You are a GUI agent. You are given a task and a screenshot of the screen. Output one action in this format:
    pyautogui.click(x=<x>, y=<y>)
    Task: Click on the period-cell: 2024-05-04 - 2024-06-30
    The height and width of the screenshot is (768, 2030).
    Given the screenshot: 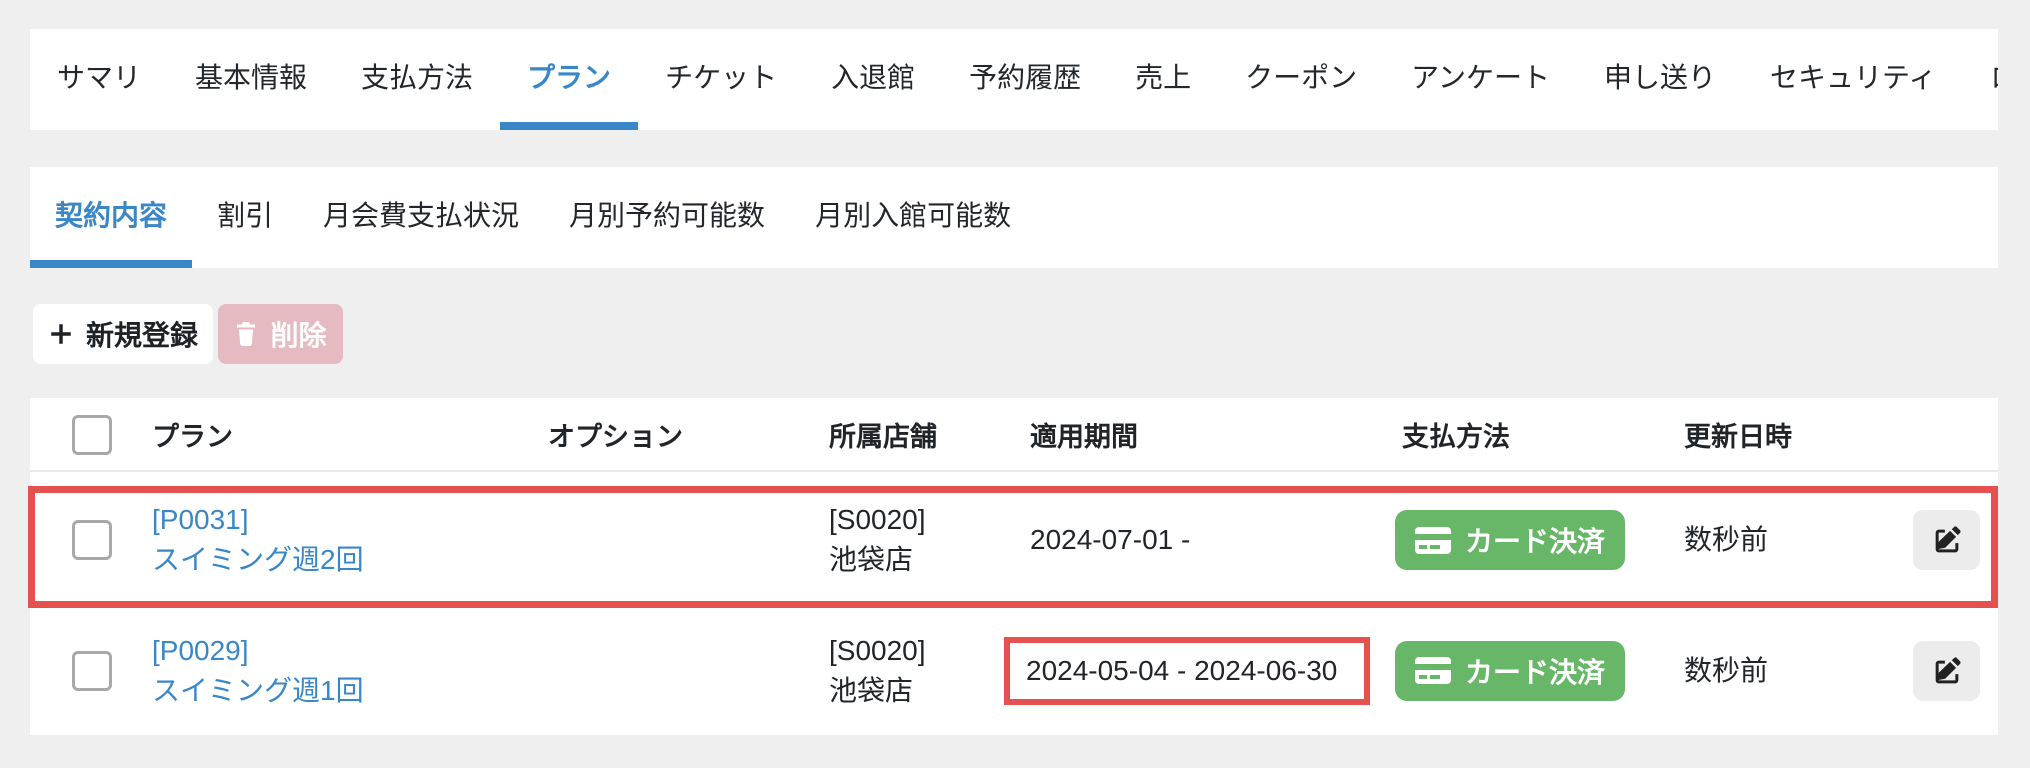 What is the action you would take?
    pyautogui.click(x=1187, y=670)
    